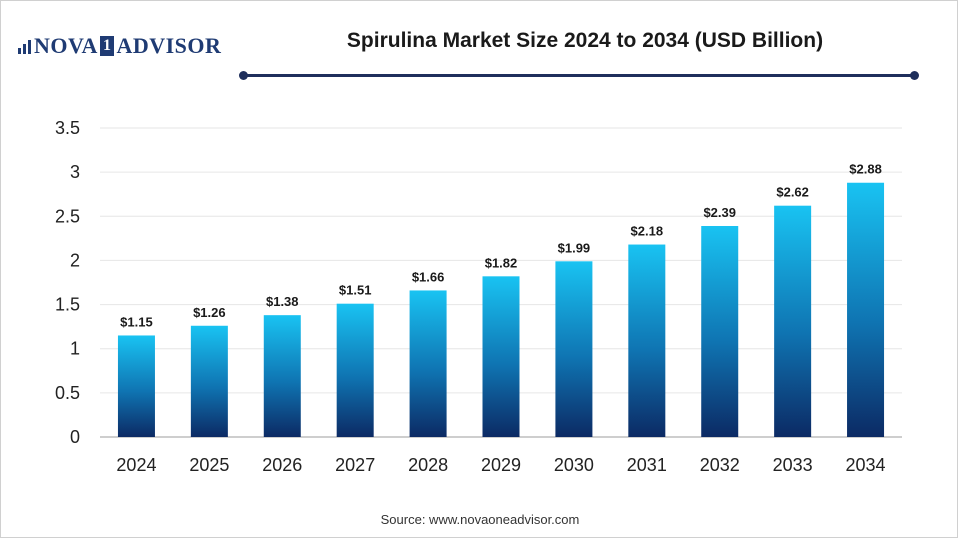  Describe the element at coordinates (865, 169) in the screenshot. I see `data-label-2034: $2.88` at that location.